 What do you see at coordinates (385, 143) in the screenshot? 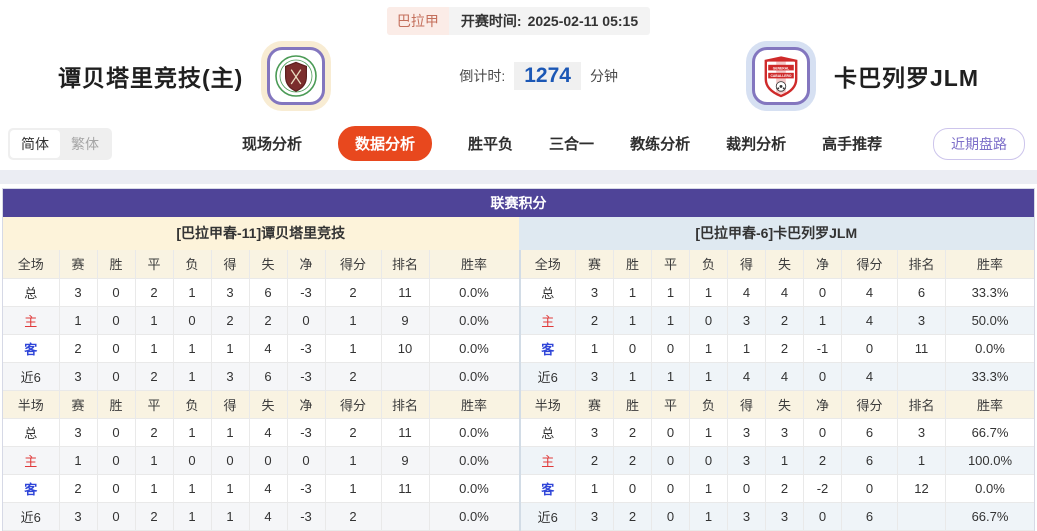
I see `nav-tab: 数据分析` at bounding box center [385, 143].